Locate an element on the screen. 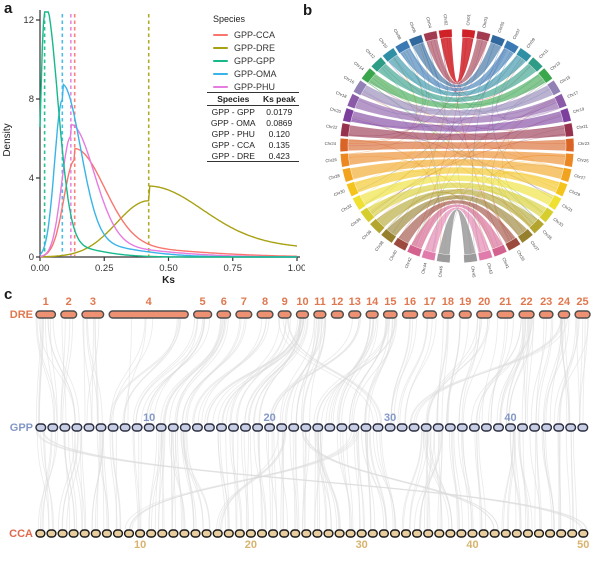 Image resolution: width=600 pixels, height=576 pixels. kspeak-cell: 0.120 is located at coordinates (279, 133).